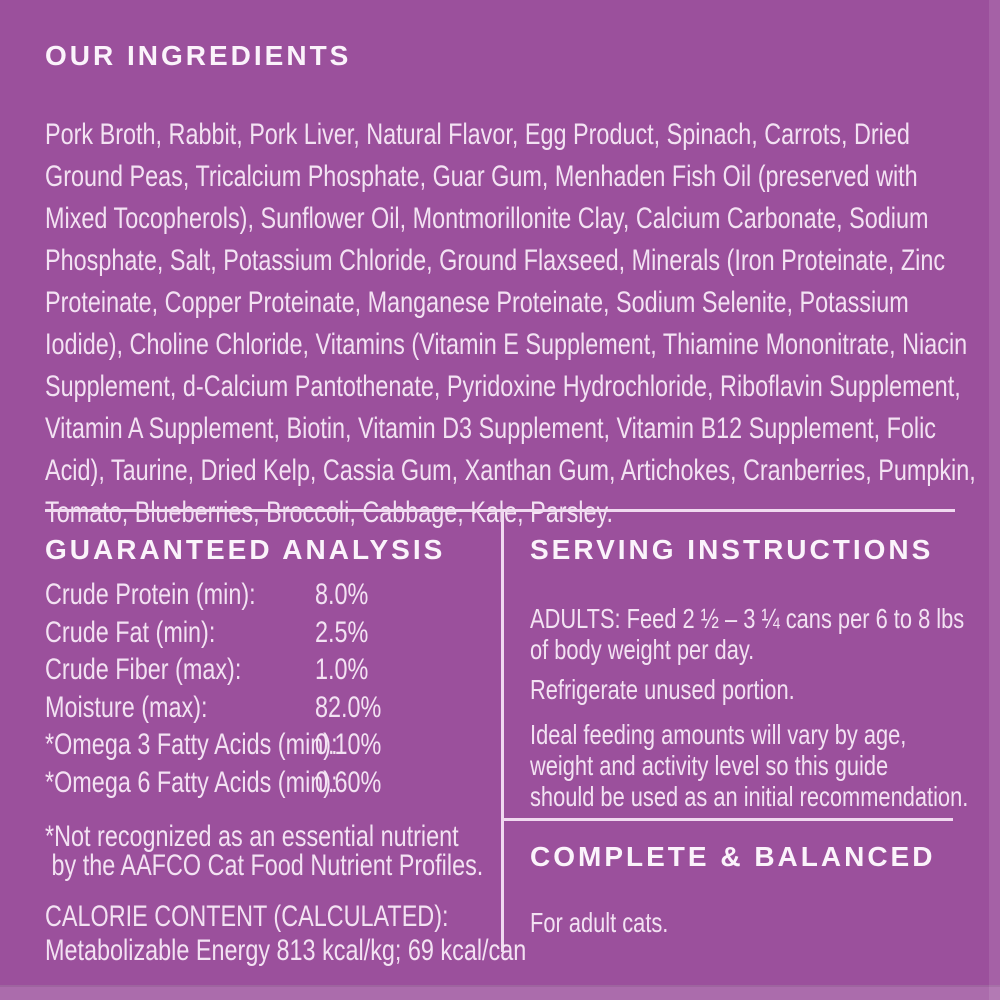  Describe the element at coordinates (500, 992) in the screenshot. I see `label-edge-highlight-bottom` at that location.